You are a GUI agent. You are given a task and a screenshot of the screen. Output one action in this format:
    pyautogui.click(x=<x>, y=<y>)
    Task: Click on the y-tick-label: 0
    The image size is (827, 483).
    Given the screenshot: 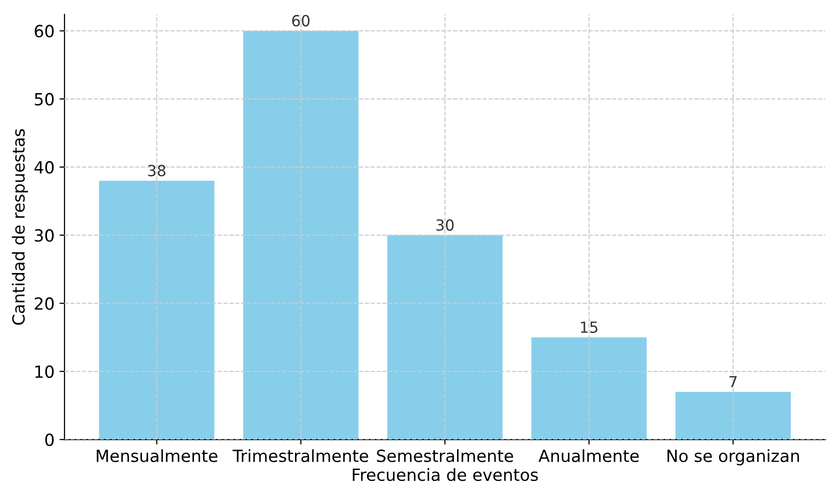 What is the action you would take?
    pyautogui.click(x=49, y=439)
    